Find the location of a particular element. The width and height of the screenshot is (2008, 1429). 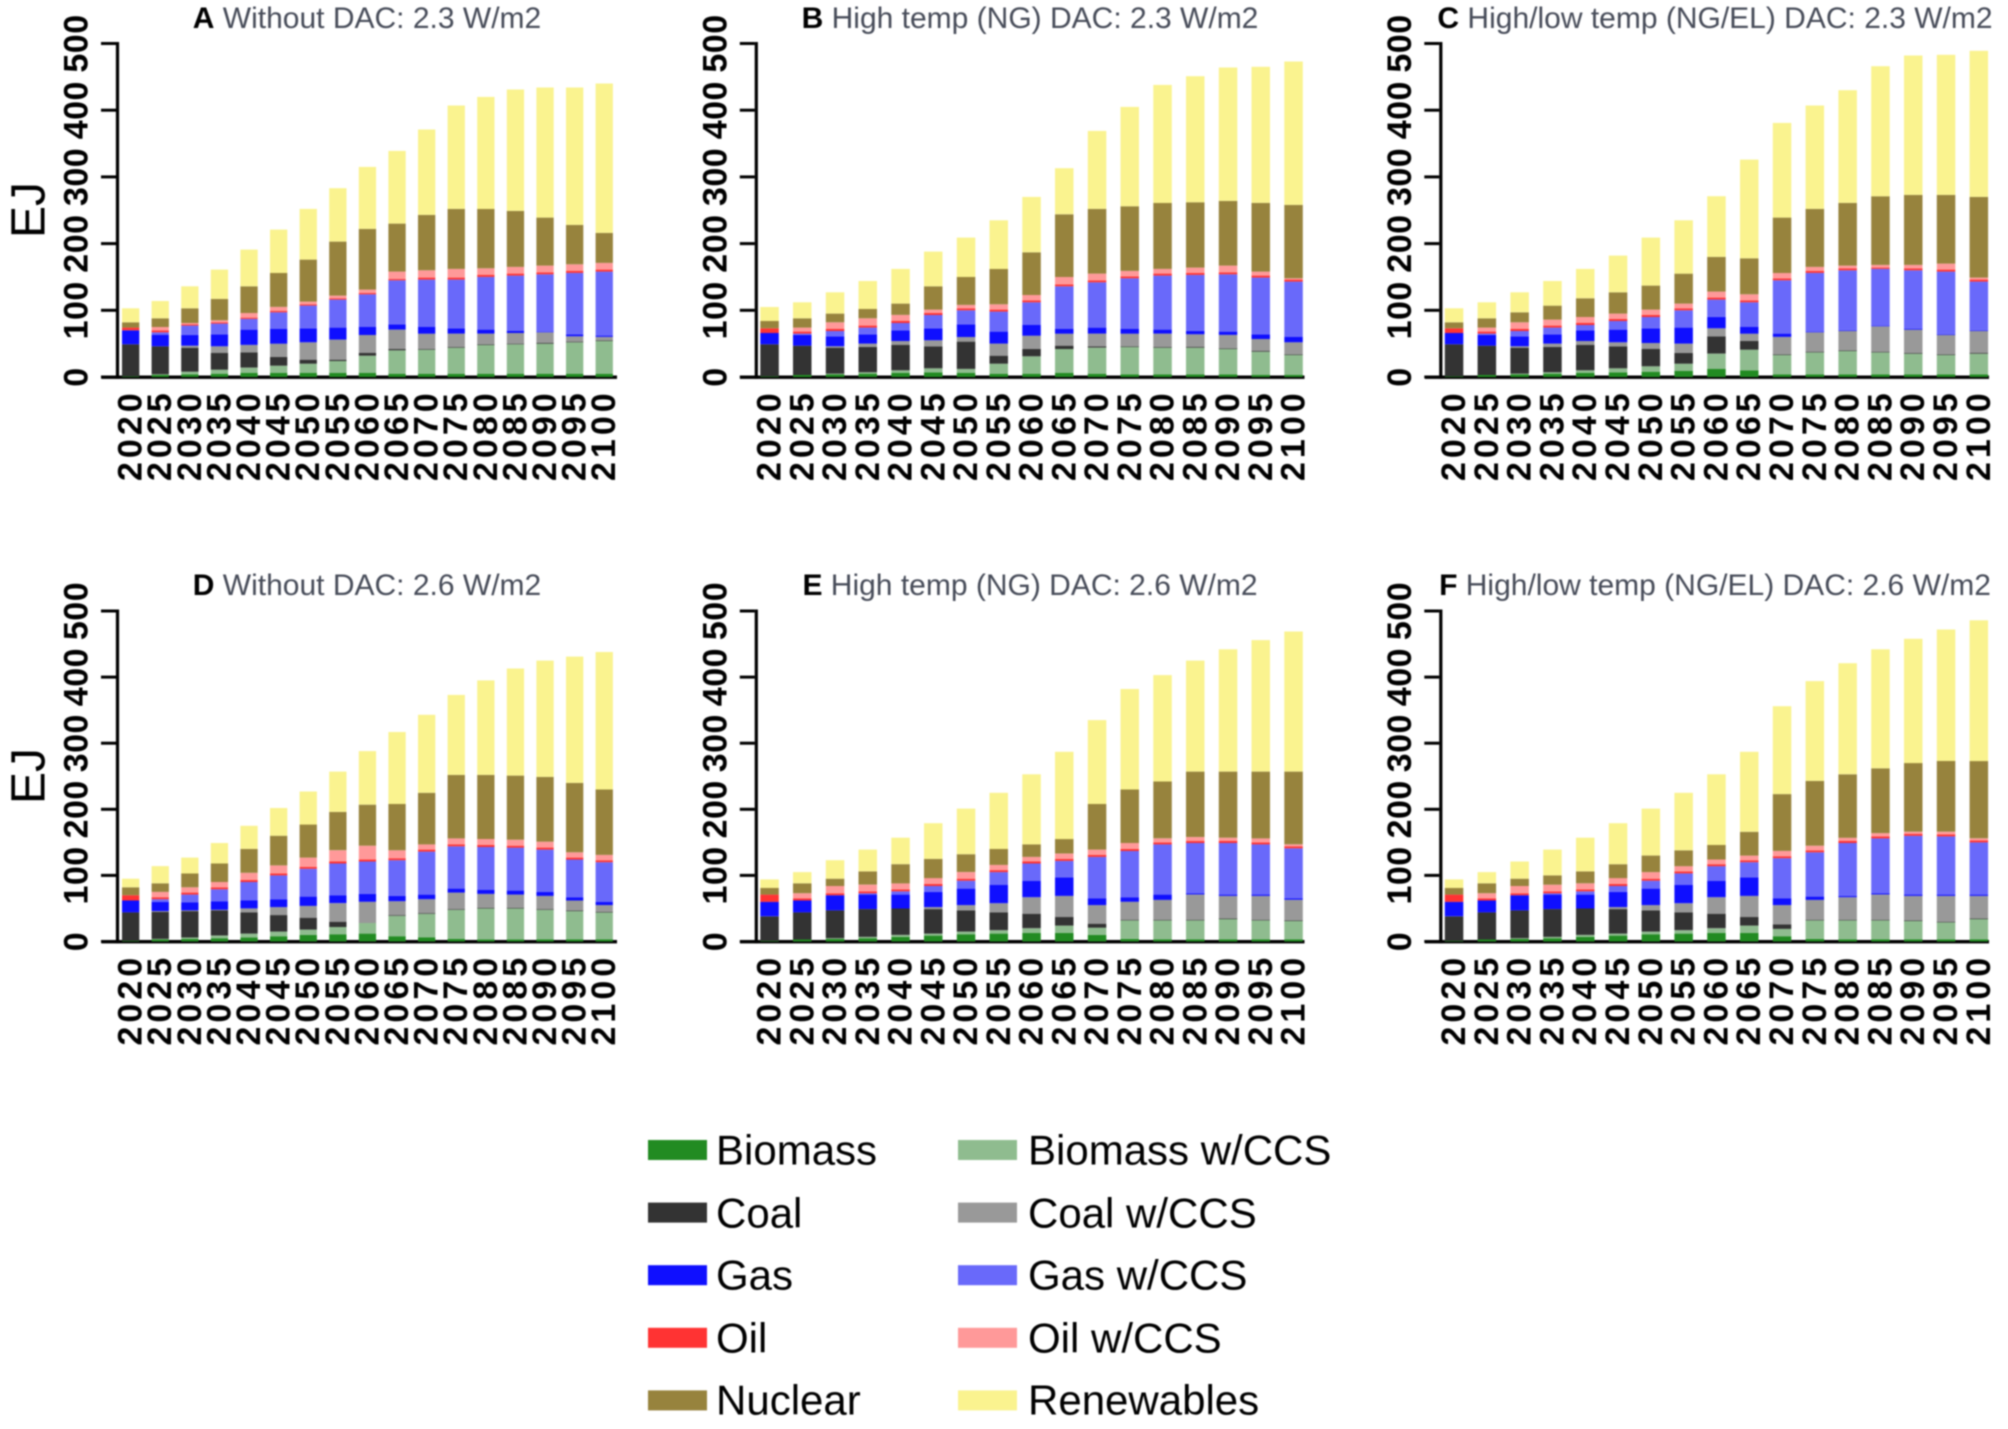

svg-text: A Without DAC: 2.3 W/m2 is located at coordinates (367, 18).